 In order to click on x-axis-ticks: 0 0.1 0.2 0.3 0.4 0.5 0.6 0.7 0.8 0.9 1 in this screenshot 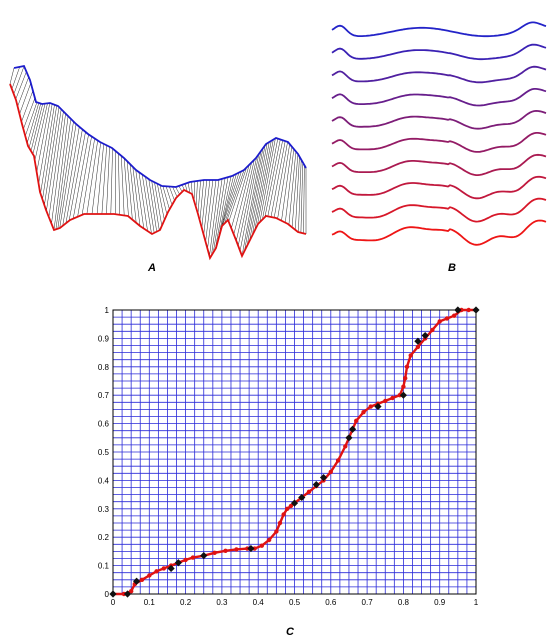, I will do `click(295, 602)`.